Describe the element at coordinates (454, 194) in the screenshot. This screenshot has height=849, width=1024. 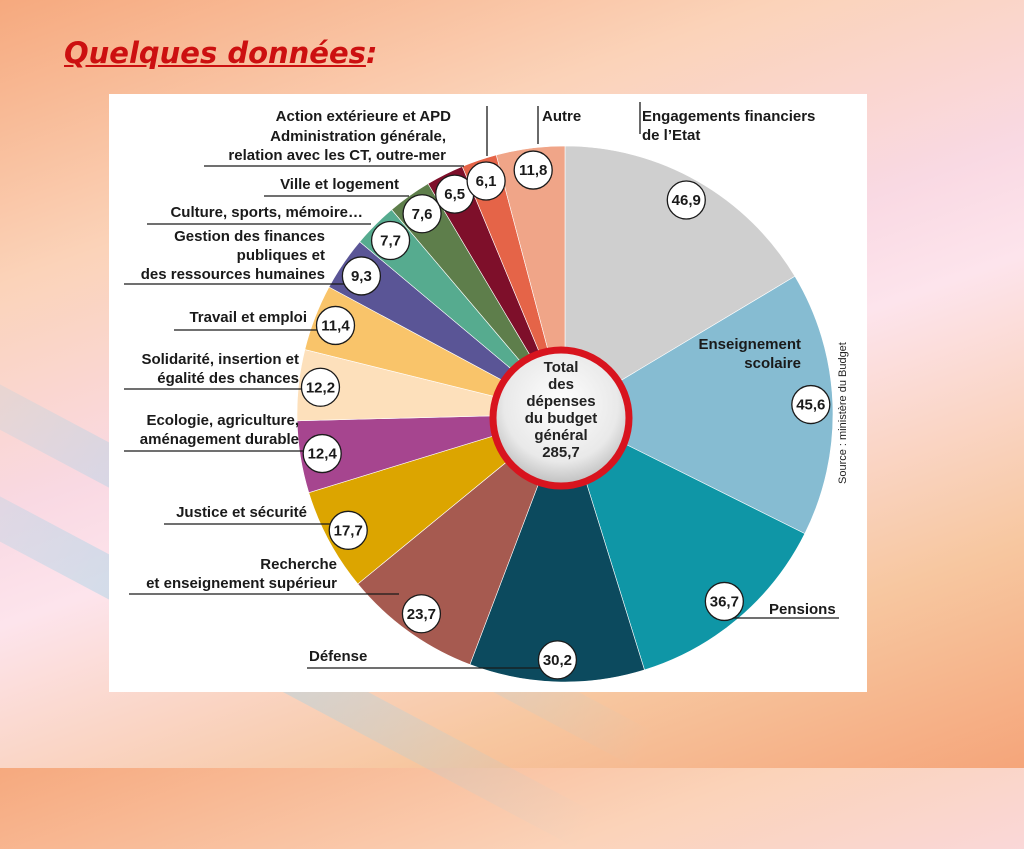
I see `value-label: 6,5` at that location.